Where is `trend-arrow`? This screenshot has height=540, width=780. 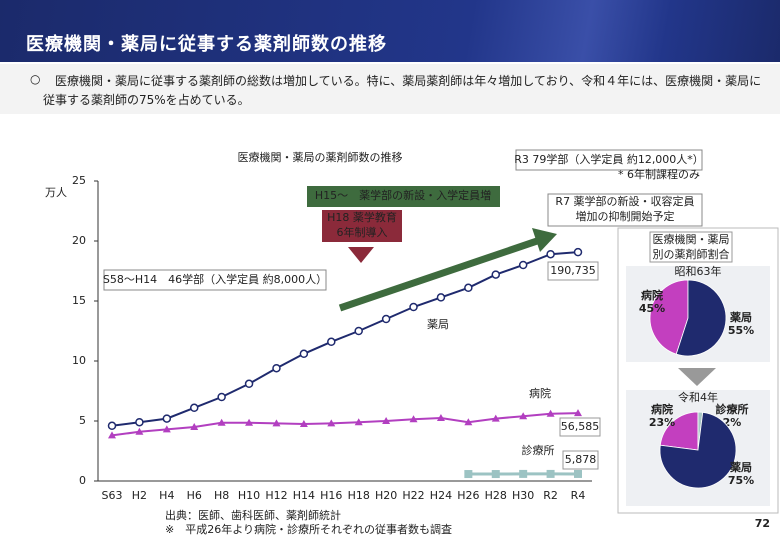 trend-arrow is located at coordinates (440, 274).